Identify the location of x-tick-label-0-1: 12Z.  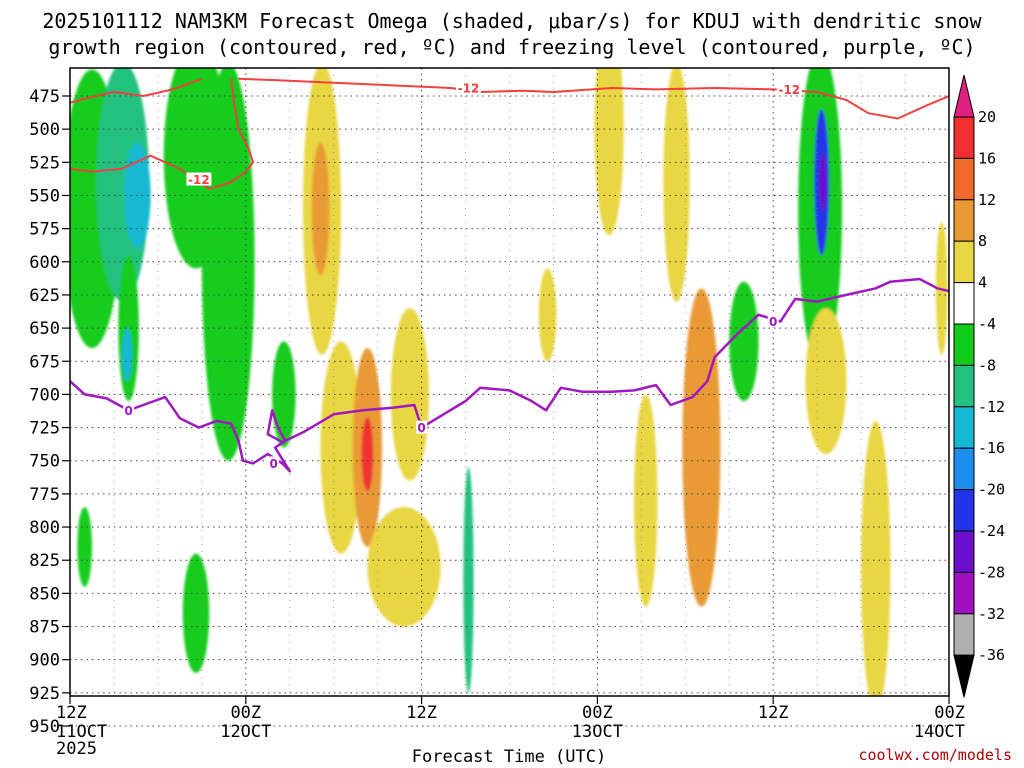
(71, 713).